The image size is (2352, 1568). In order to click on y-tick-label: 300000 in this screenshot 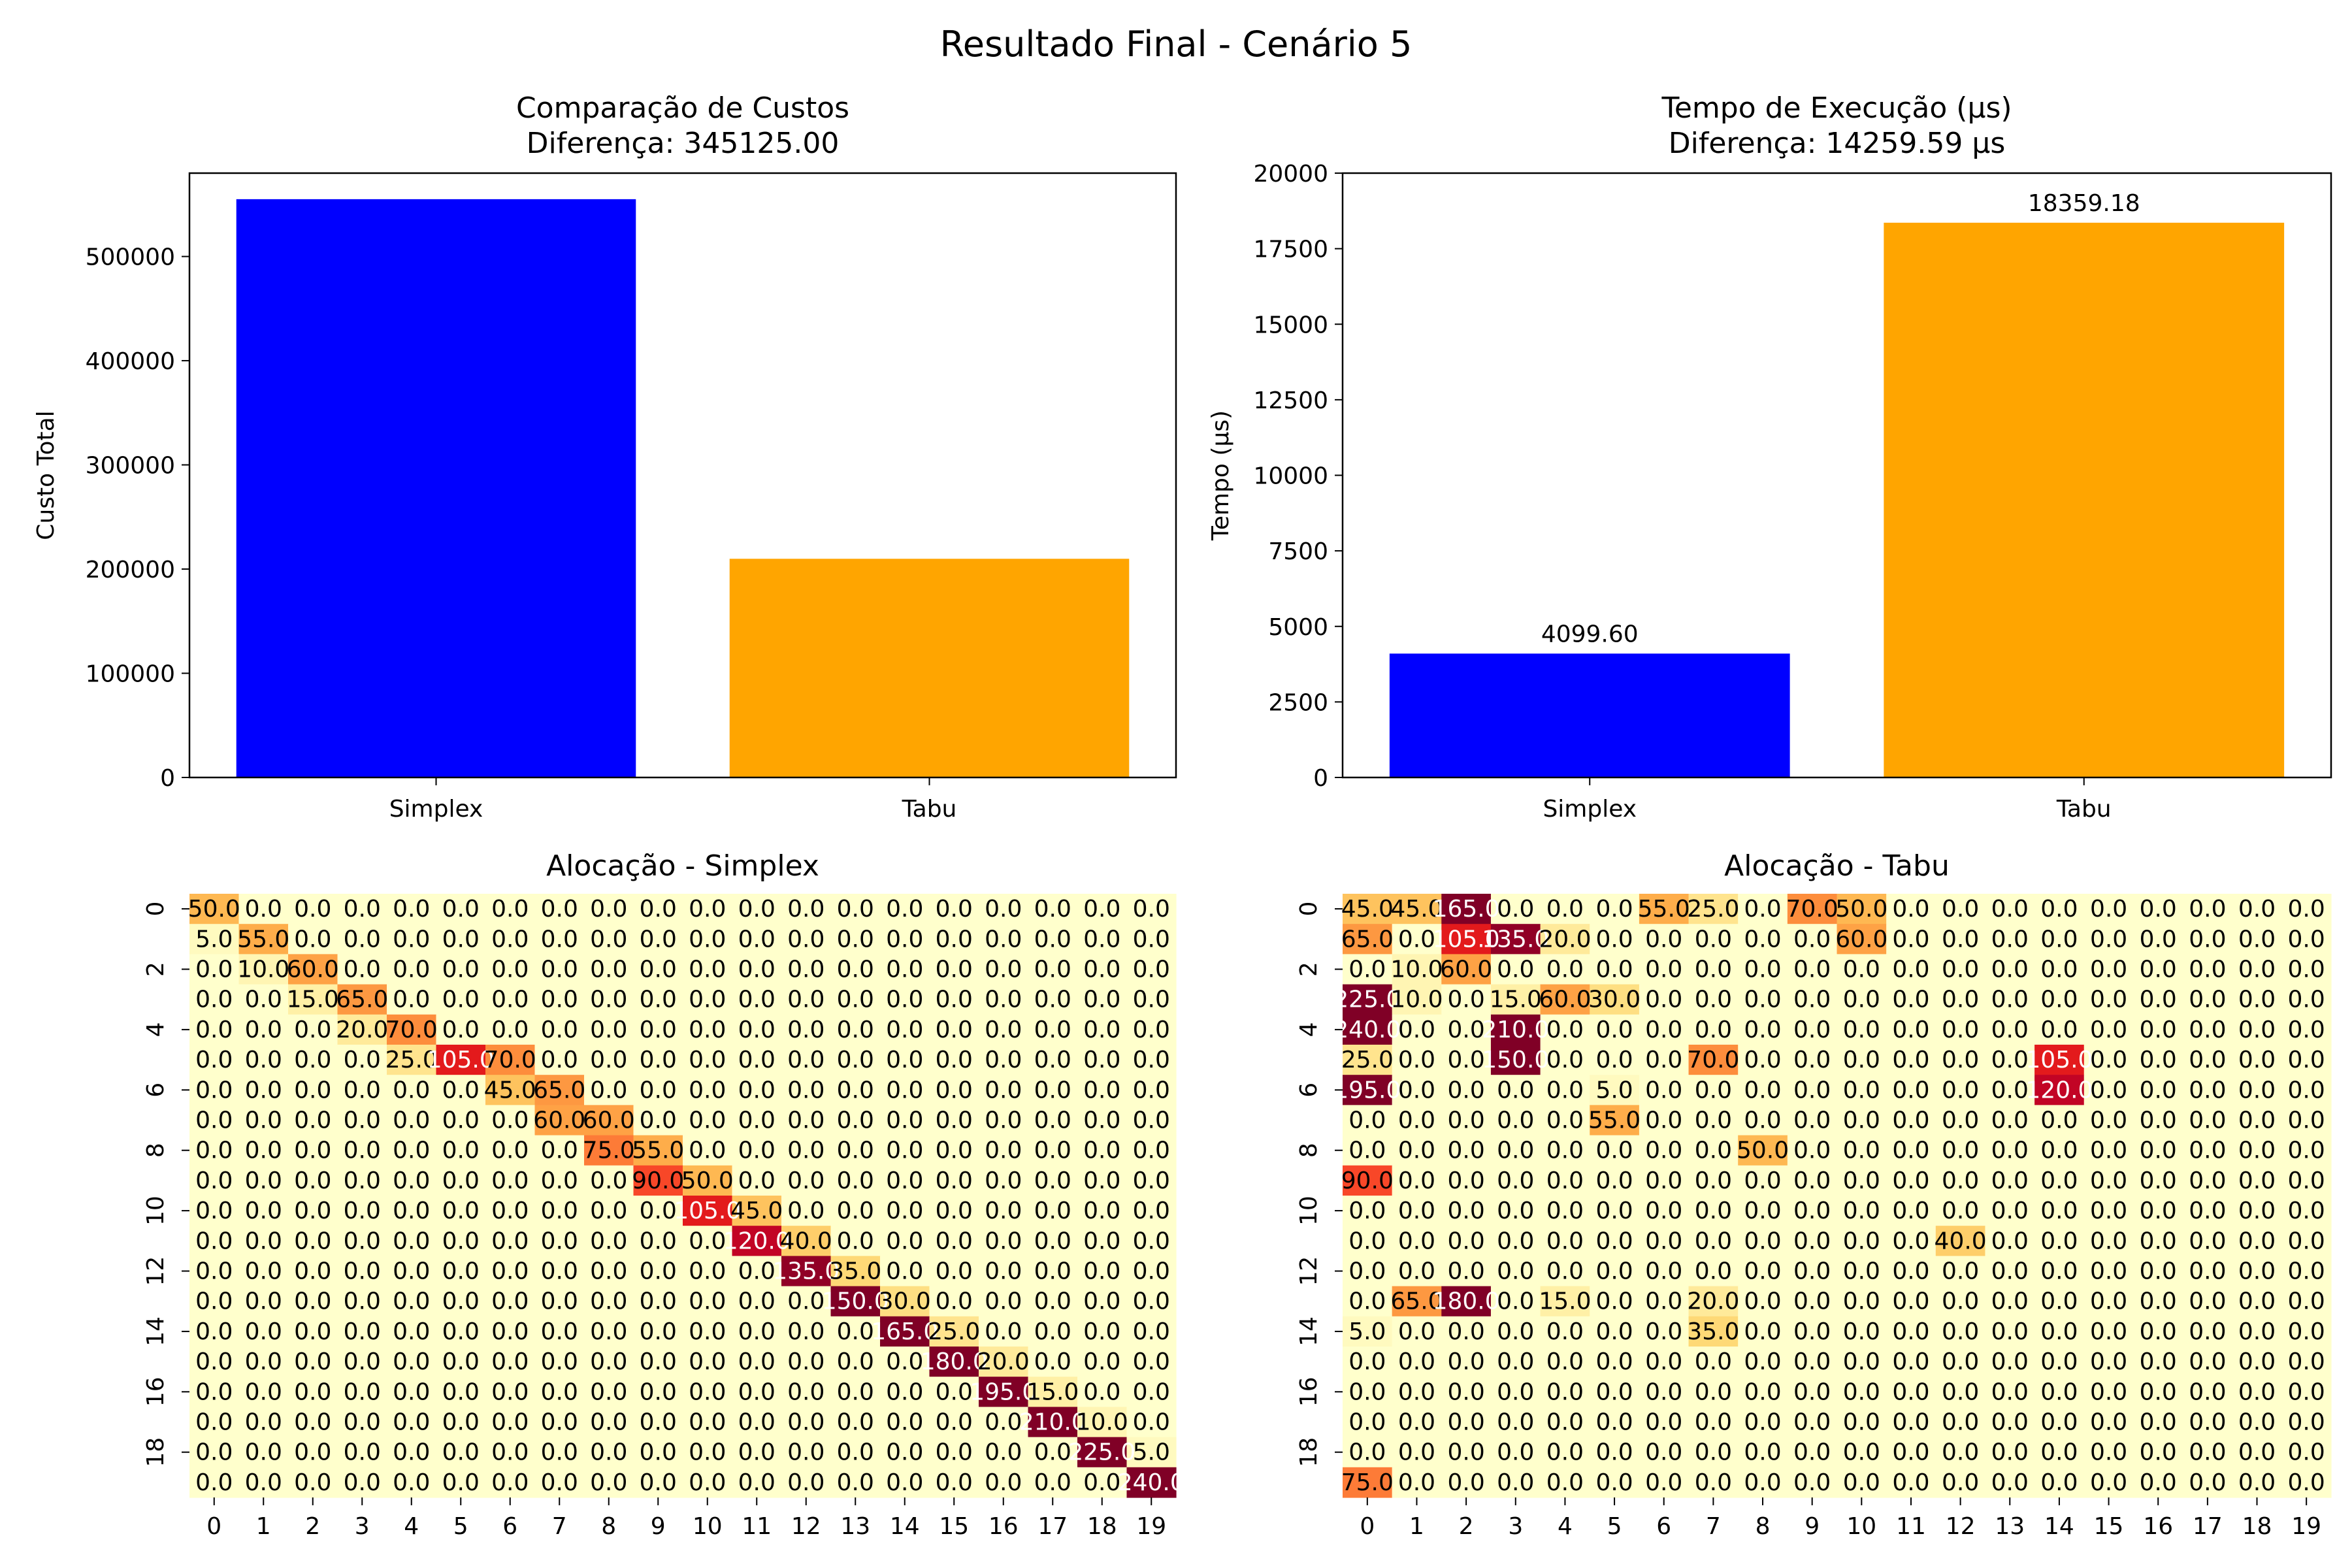, I will do `click(130, 466)`.